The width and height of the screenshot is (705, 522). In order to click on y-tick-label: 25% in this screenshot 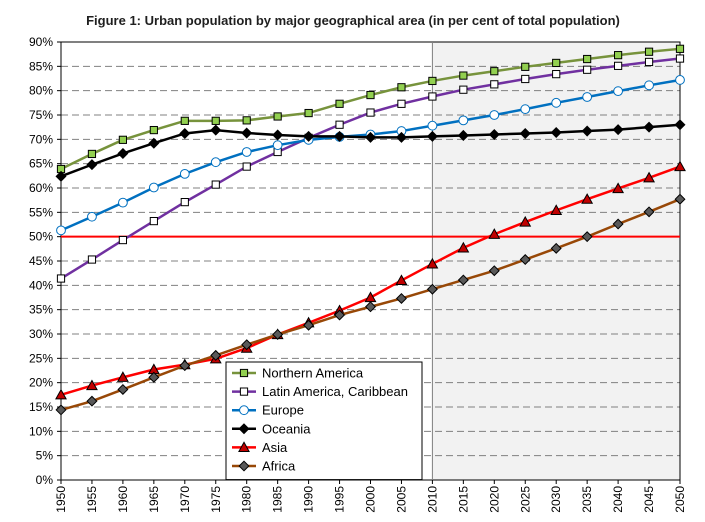, I will do `click(41, 358)`.